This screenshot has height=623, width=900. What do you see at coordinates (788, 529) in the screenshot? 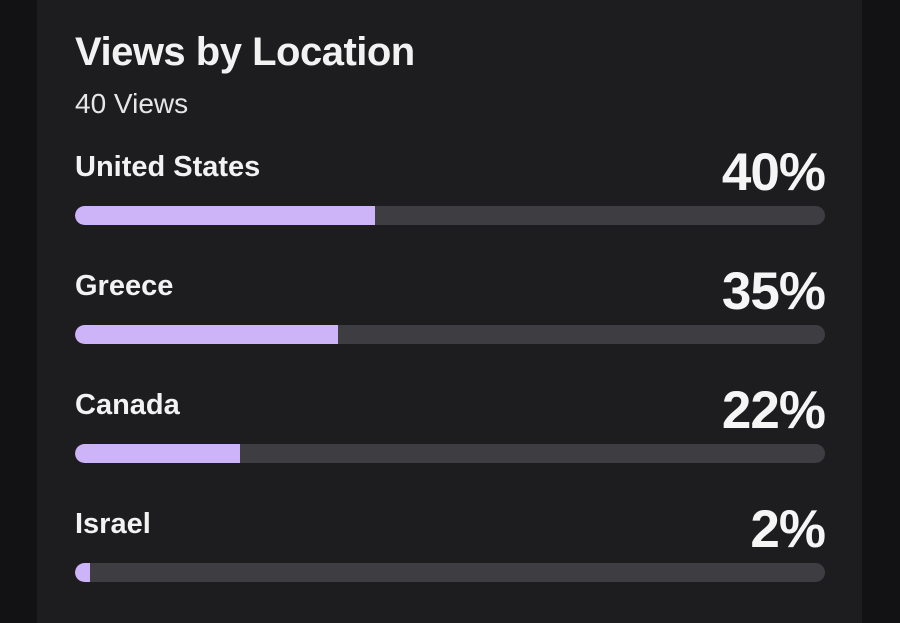
I see `location-percent: 2%` at bounding box center [788, 529].